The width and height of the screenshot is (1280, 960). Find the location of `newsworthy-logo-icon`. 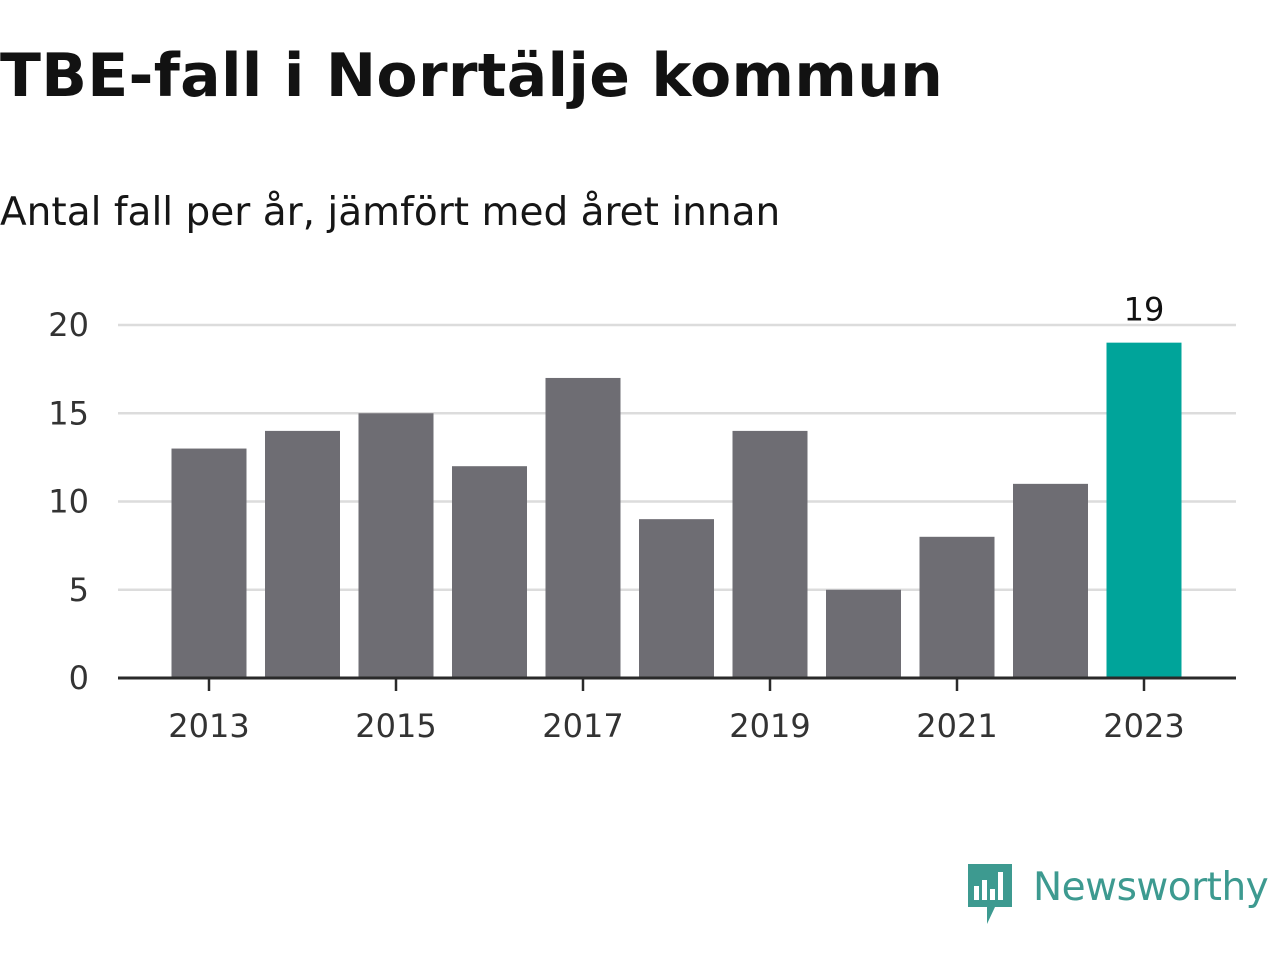

newsworthy-logo-icon is located at coordinates (990, 894).